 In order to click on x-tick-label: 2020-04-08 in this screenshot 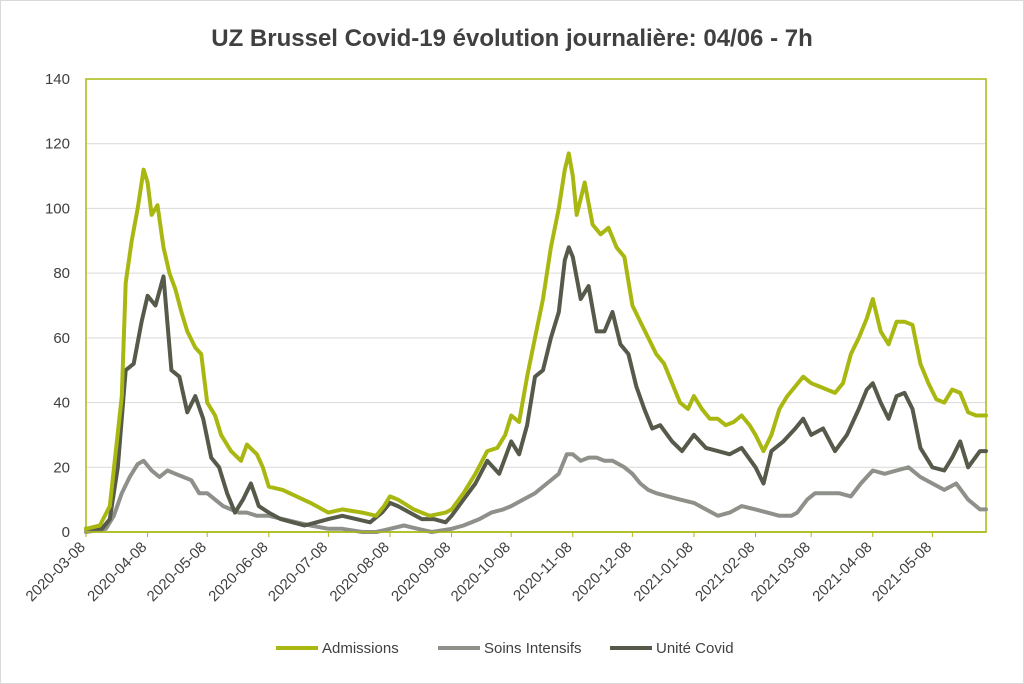, I will do `click(117, 572)`.